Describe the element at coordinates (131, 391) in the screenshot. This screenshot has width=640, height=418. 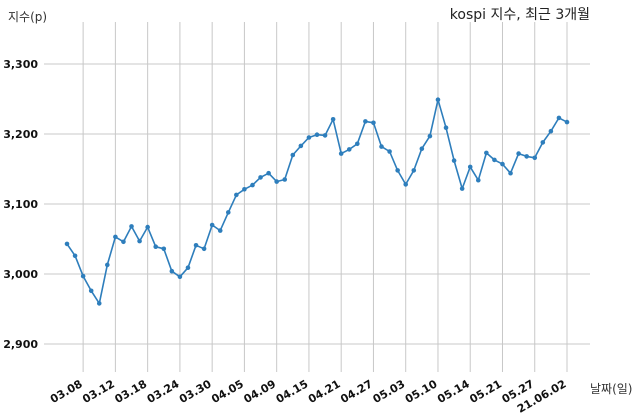
I see `x-tick-label: 03.18` at that location.